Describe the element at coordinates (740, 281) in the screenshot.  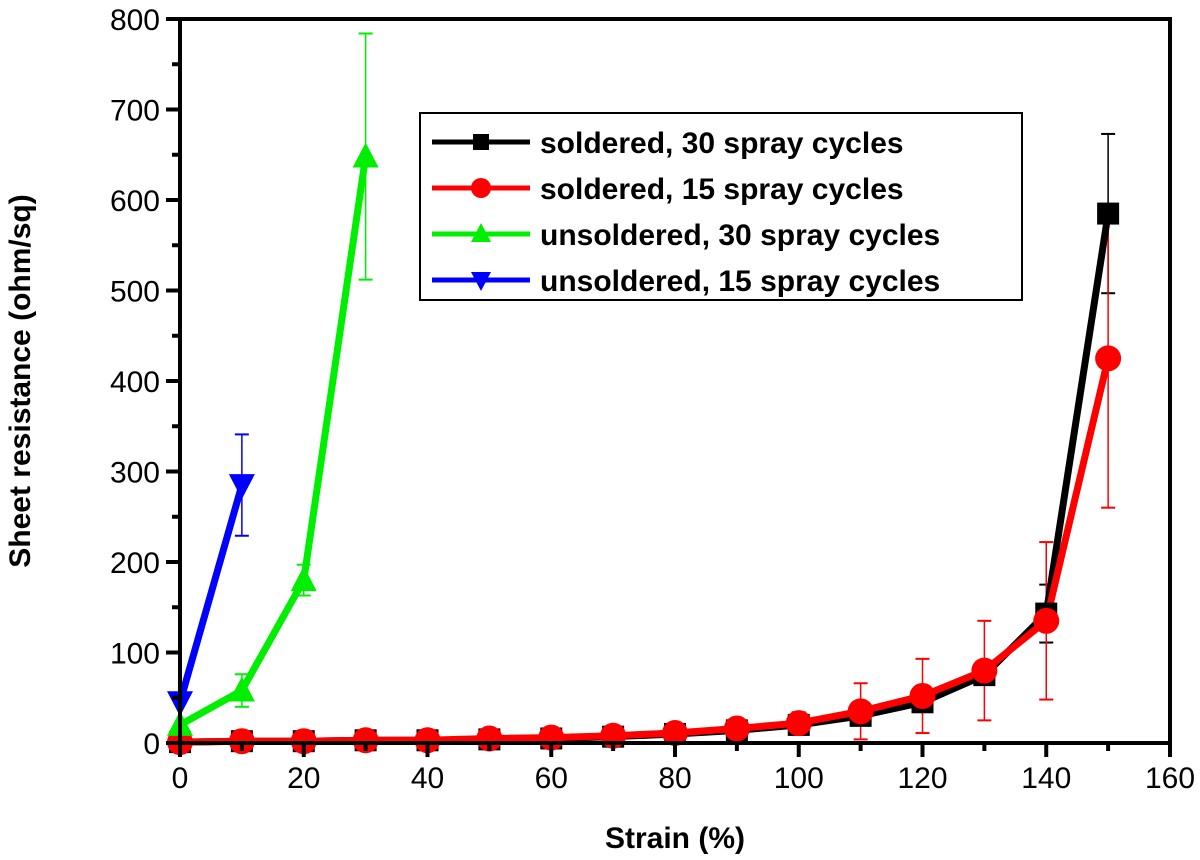
I see `legend-label: unsoldered, 15 spray cycles` at that location.